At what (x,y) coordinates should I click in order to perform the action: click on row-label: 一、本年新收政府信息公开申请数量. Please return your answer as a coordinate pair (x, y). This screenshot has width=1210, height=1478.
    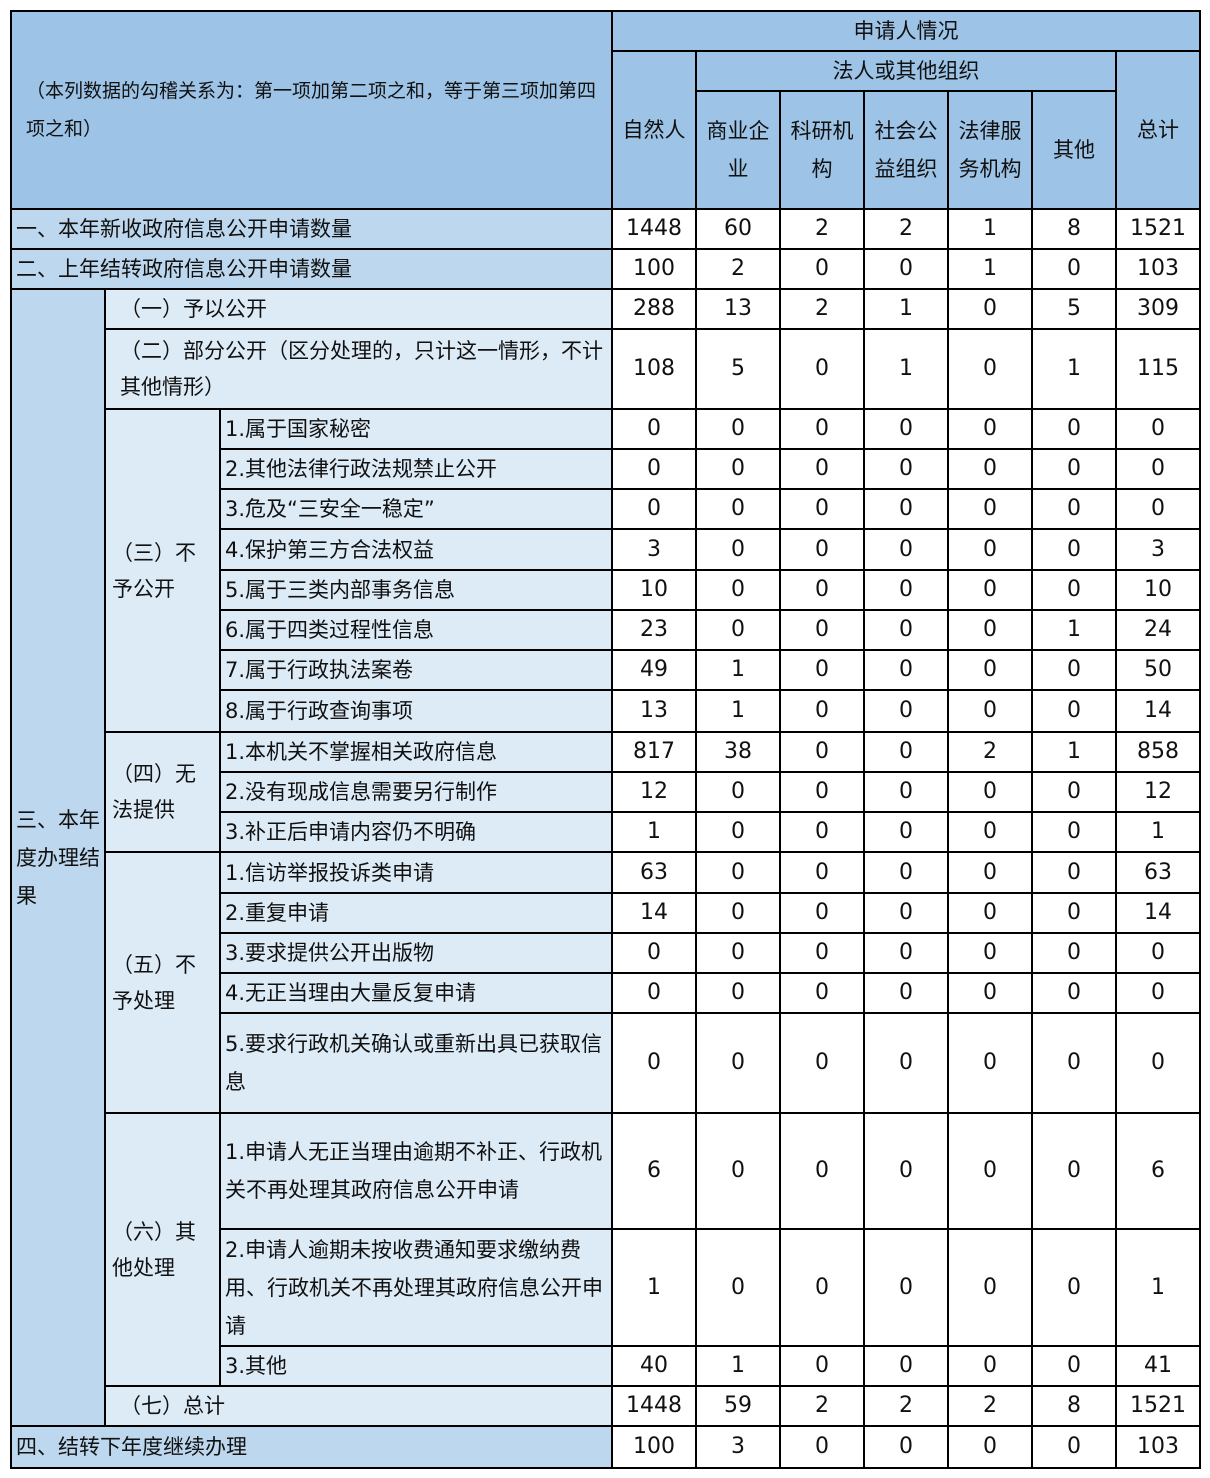
    Looking at the image, I should click on (311, 229).